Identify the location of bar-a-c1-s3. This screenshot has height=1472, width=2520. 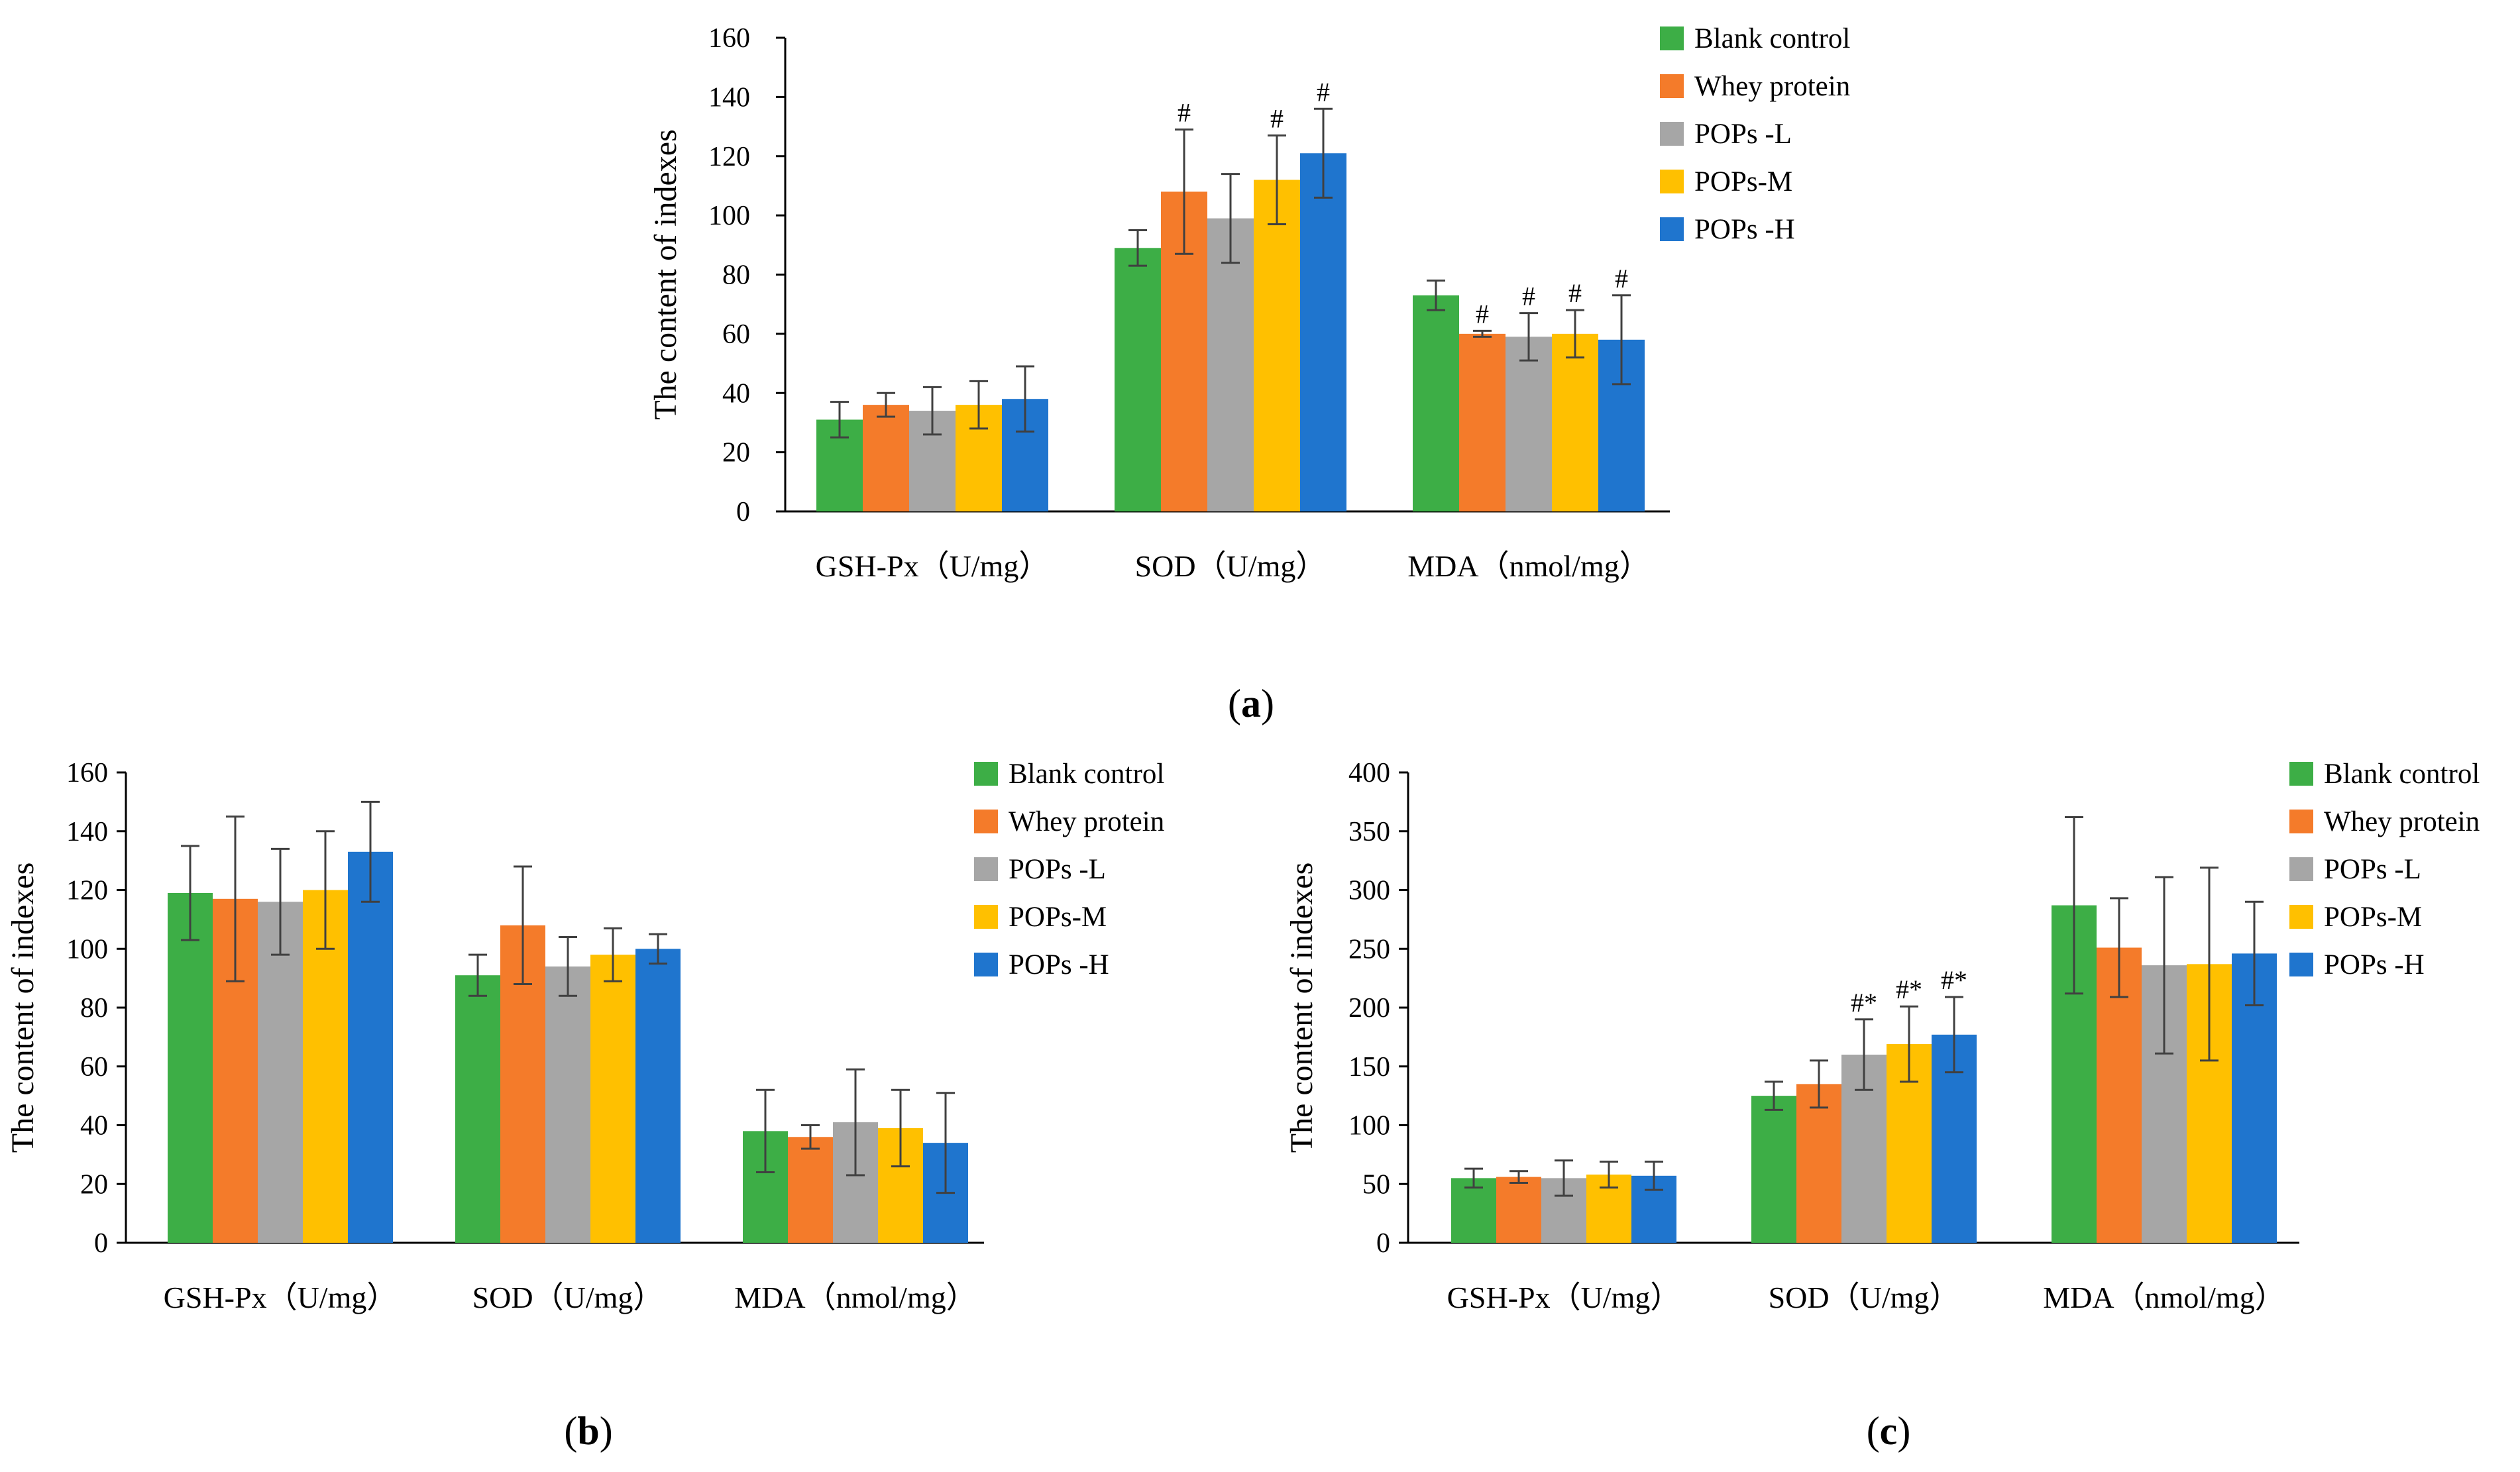
(1277, 345).